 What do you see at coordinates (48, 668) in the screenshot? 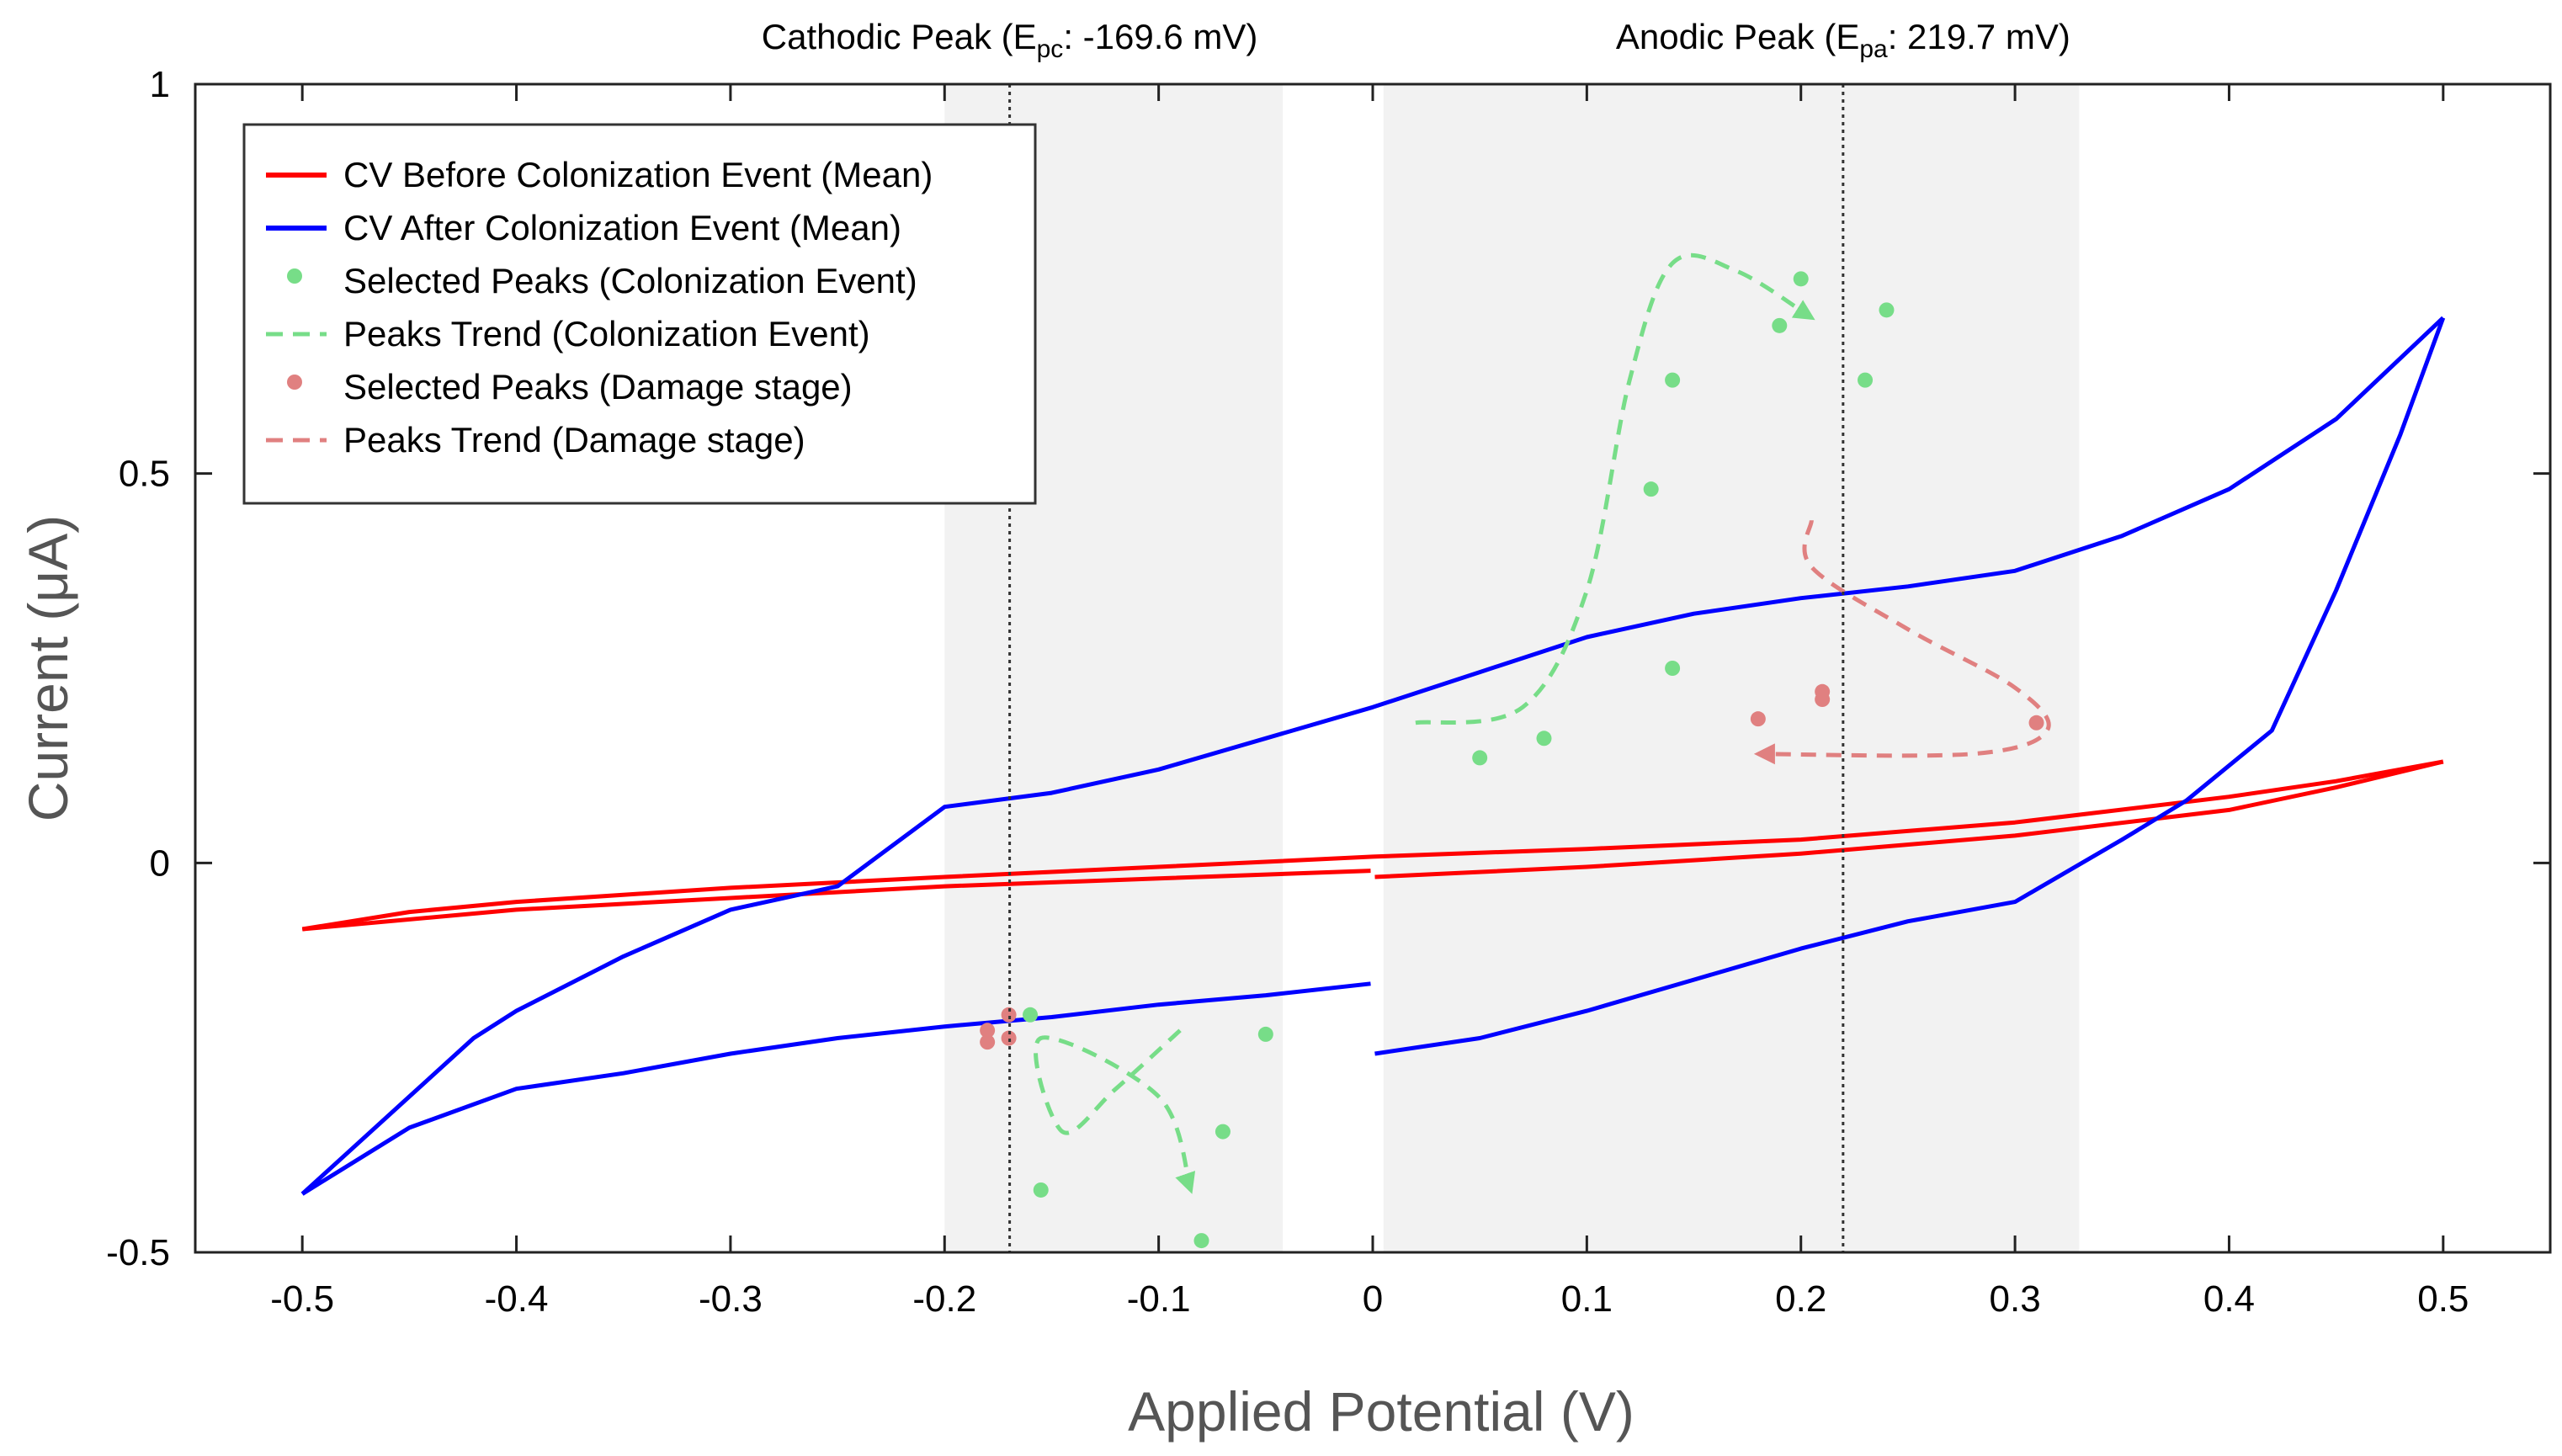
I see `y-axis-label: Current (μA)` at bounding box center [48, 668].